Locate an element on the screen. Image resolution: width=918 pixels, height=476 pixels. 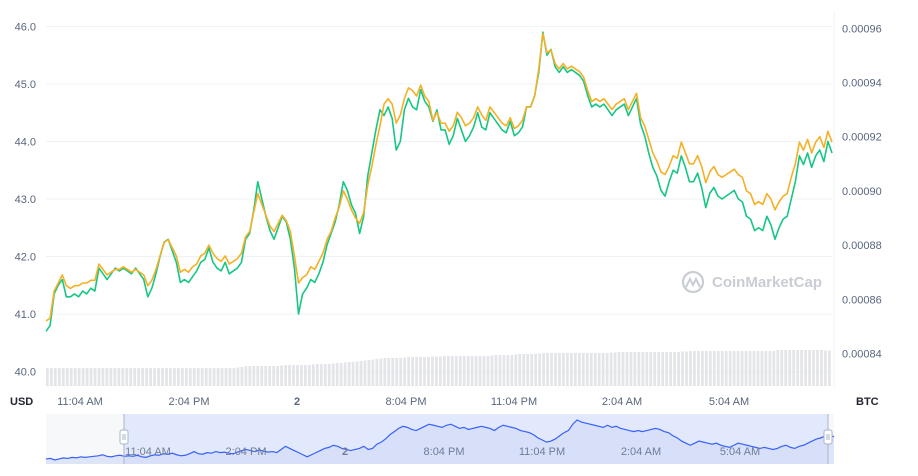
navigator-tick-label: 8:04 PM is located at coordinates (444, 452).